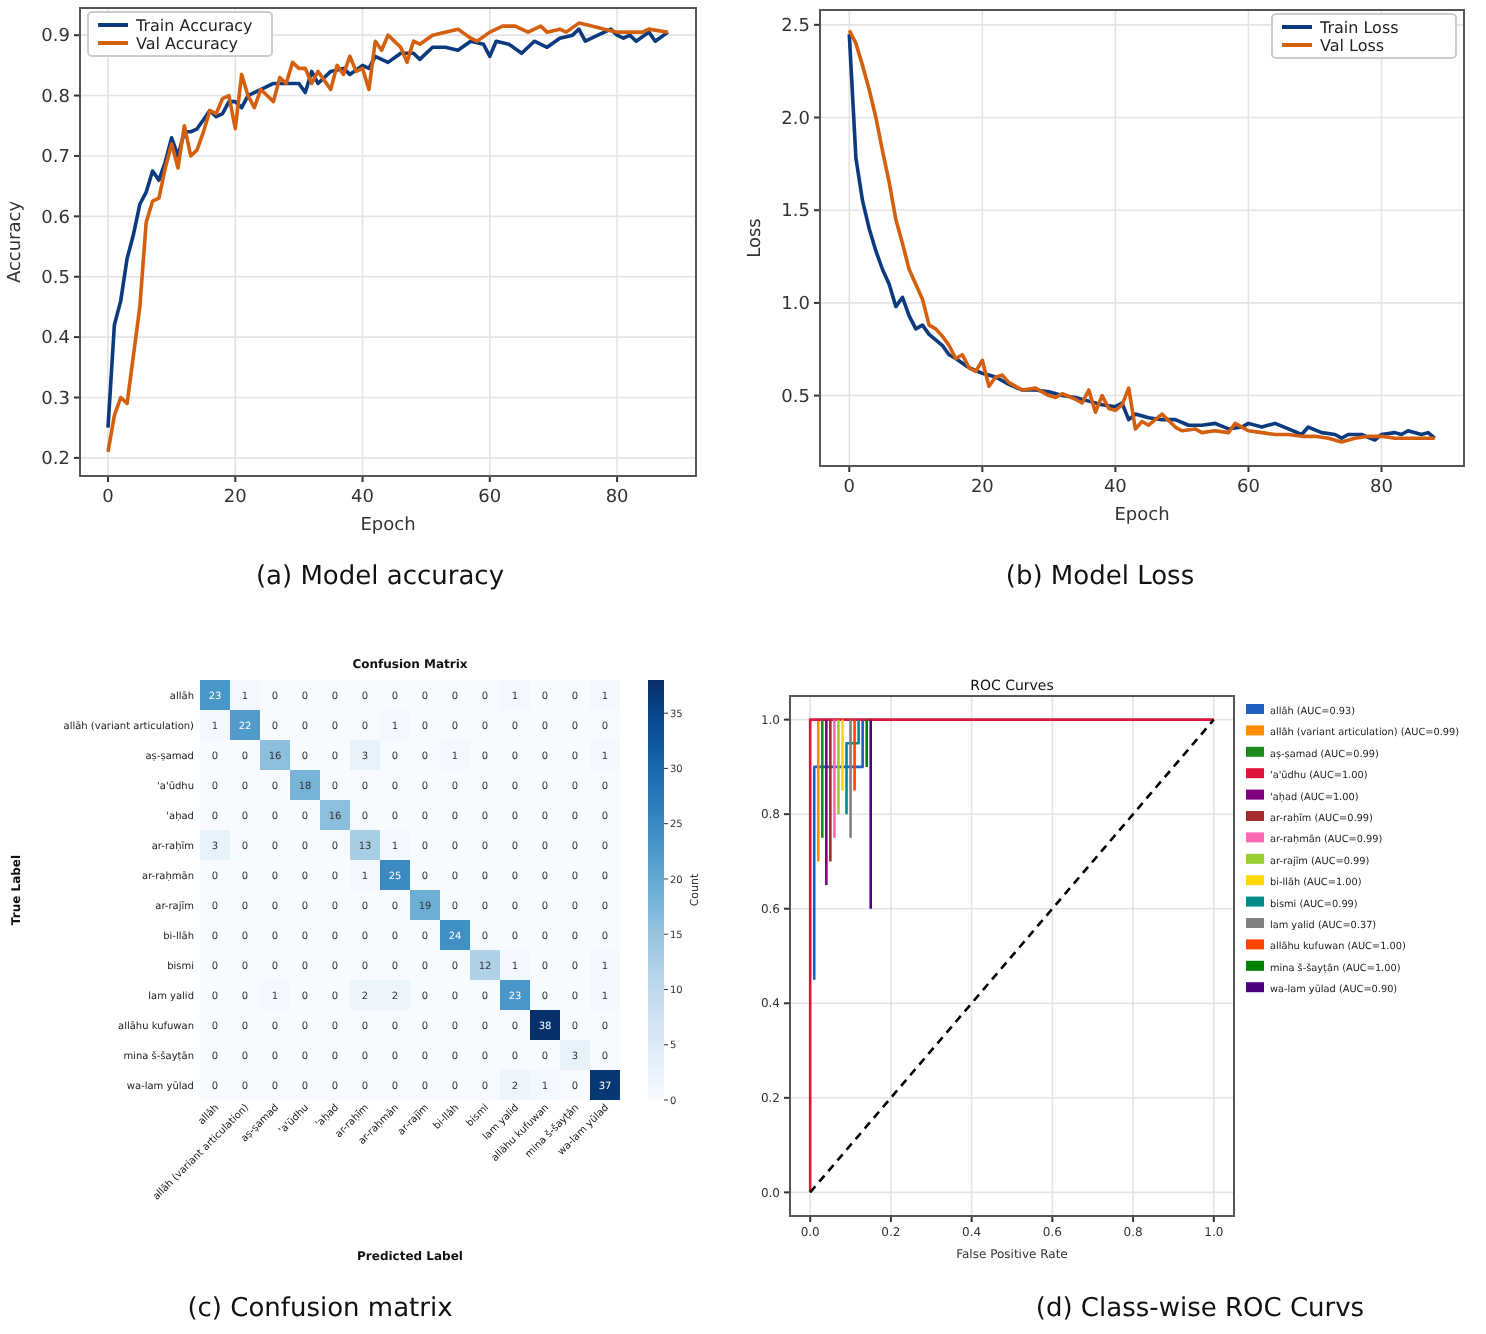 This screenshot has width=1486, height=1334. What do you see at coordinates (1100, 577) in the screenshot?
I see `text: (b) Model Loss` at bounding box center [1100, 577].